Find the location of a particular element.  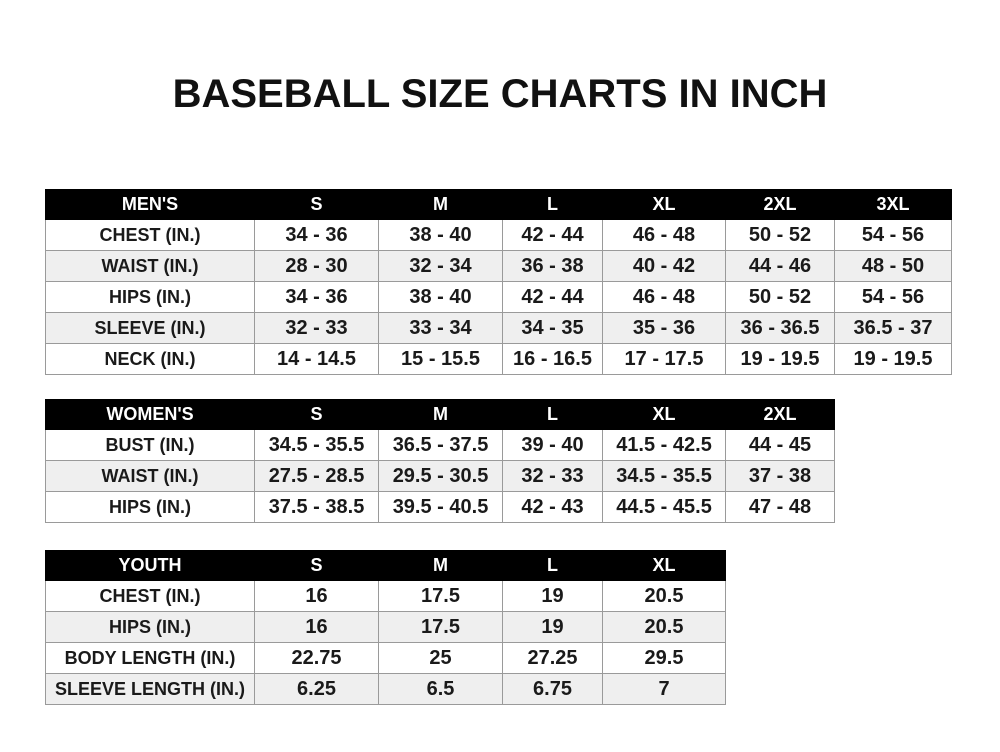

size-header: 3XL is located at coordinates (893, 204).